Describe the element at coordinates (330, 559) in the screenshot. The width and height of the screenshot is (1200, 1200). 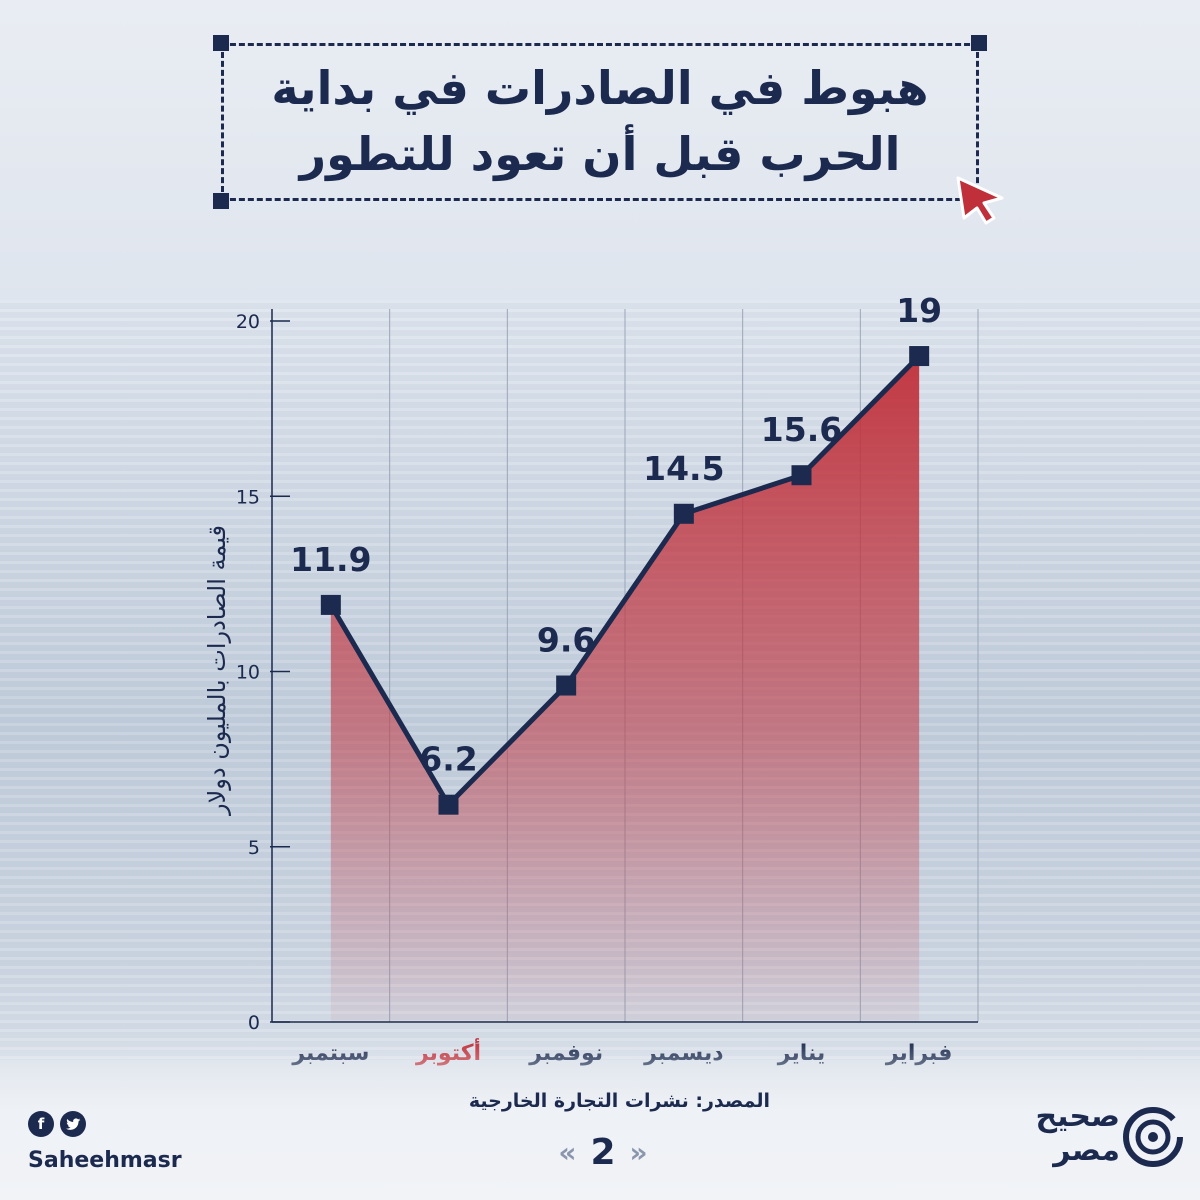
I see `data-label: 11.9` at that location.